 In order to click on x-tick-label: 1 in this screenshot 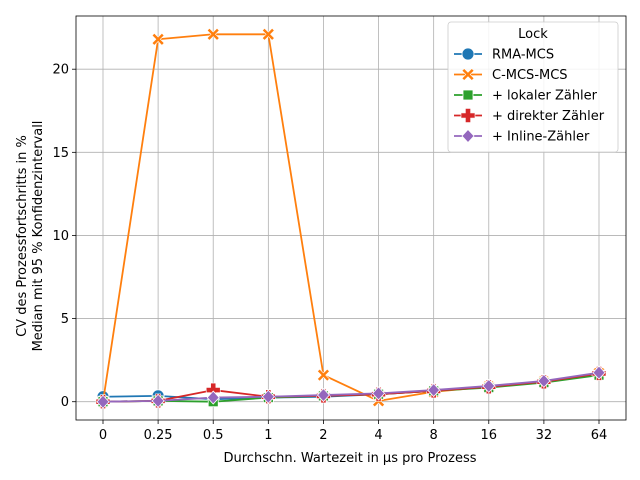, I will do `click(268, 435)`.